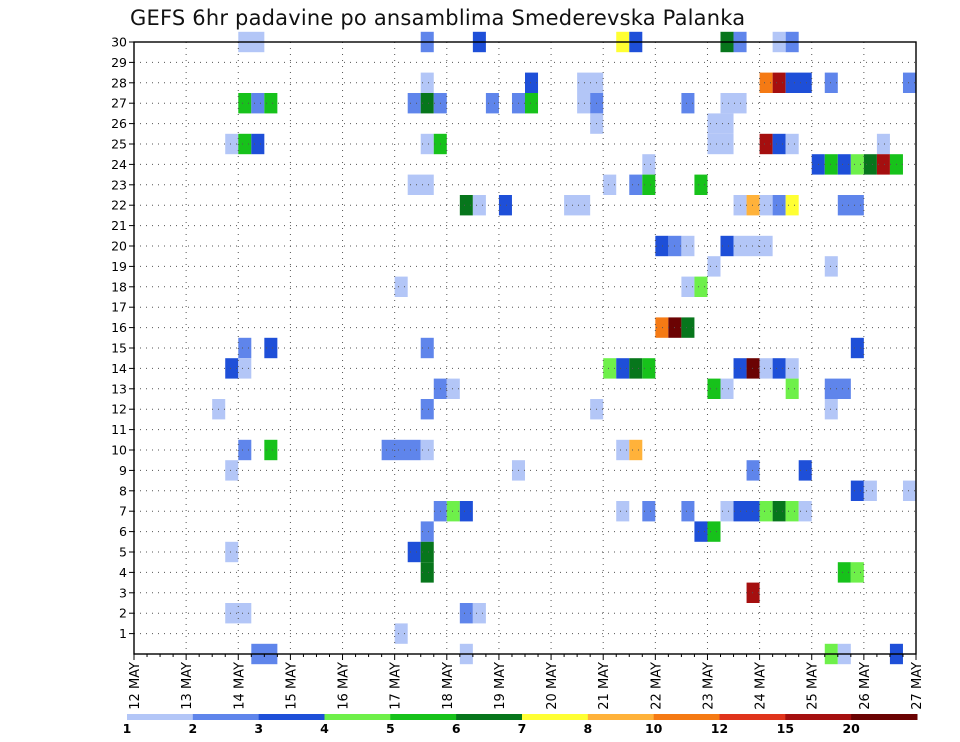  I want to click on y-tick-label: 15, so click(119, 348).